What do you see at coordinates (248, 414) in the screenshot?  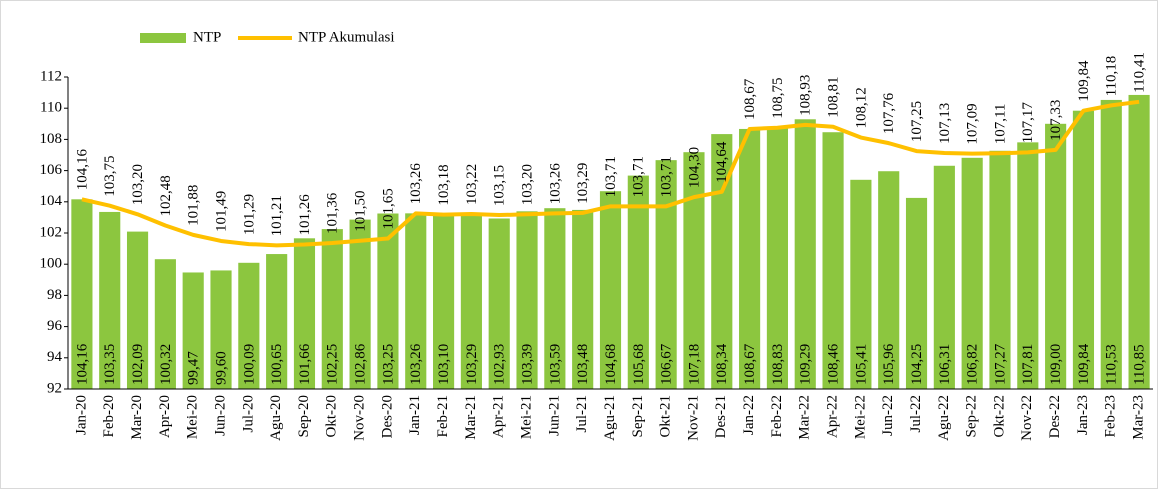 I see `x-tick-label: Jul-20` at bounding box center [248, 414].